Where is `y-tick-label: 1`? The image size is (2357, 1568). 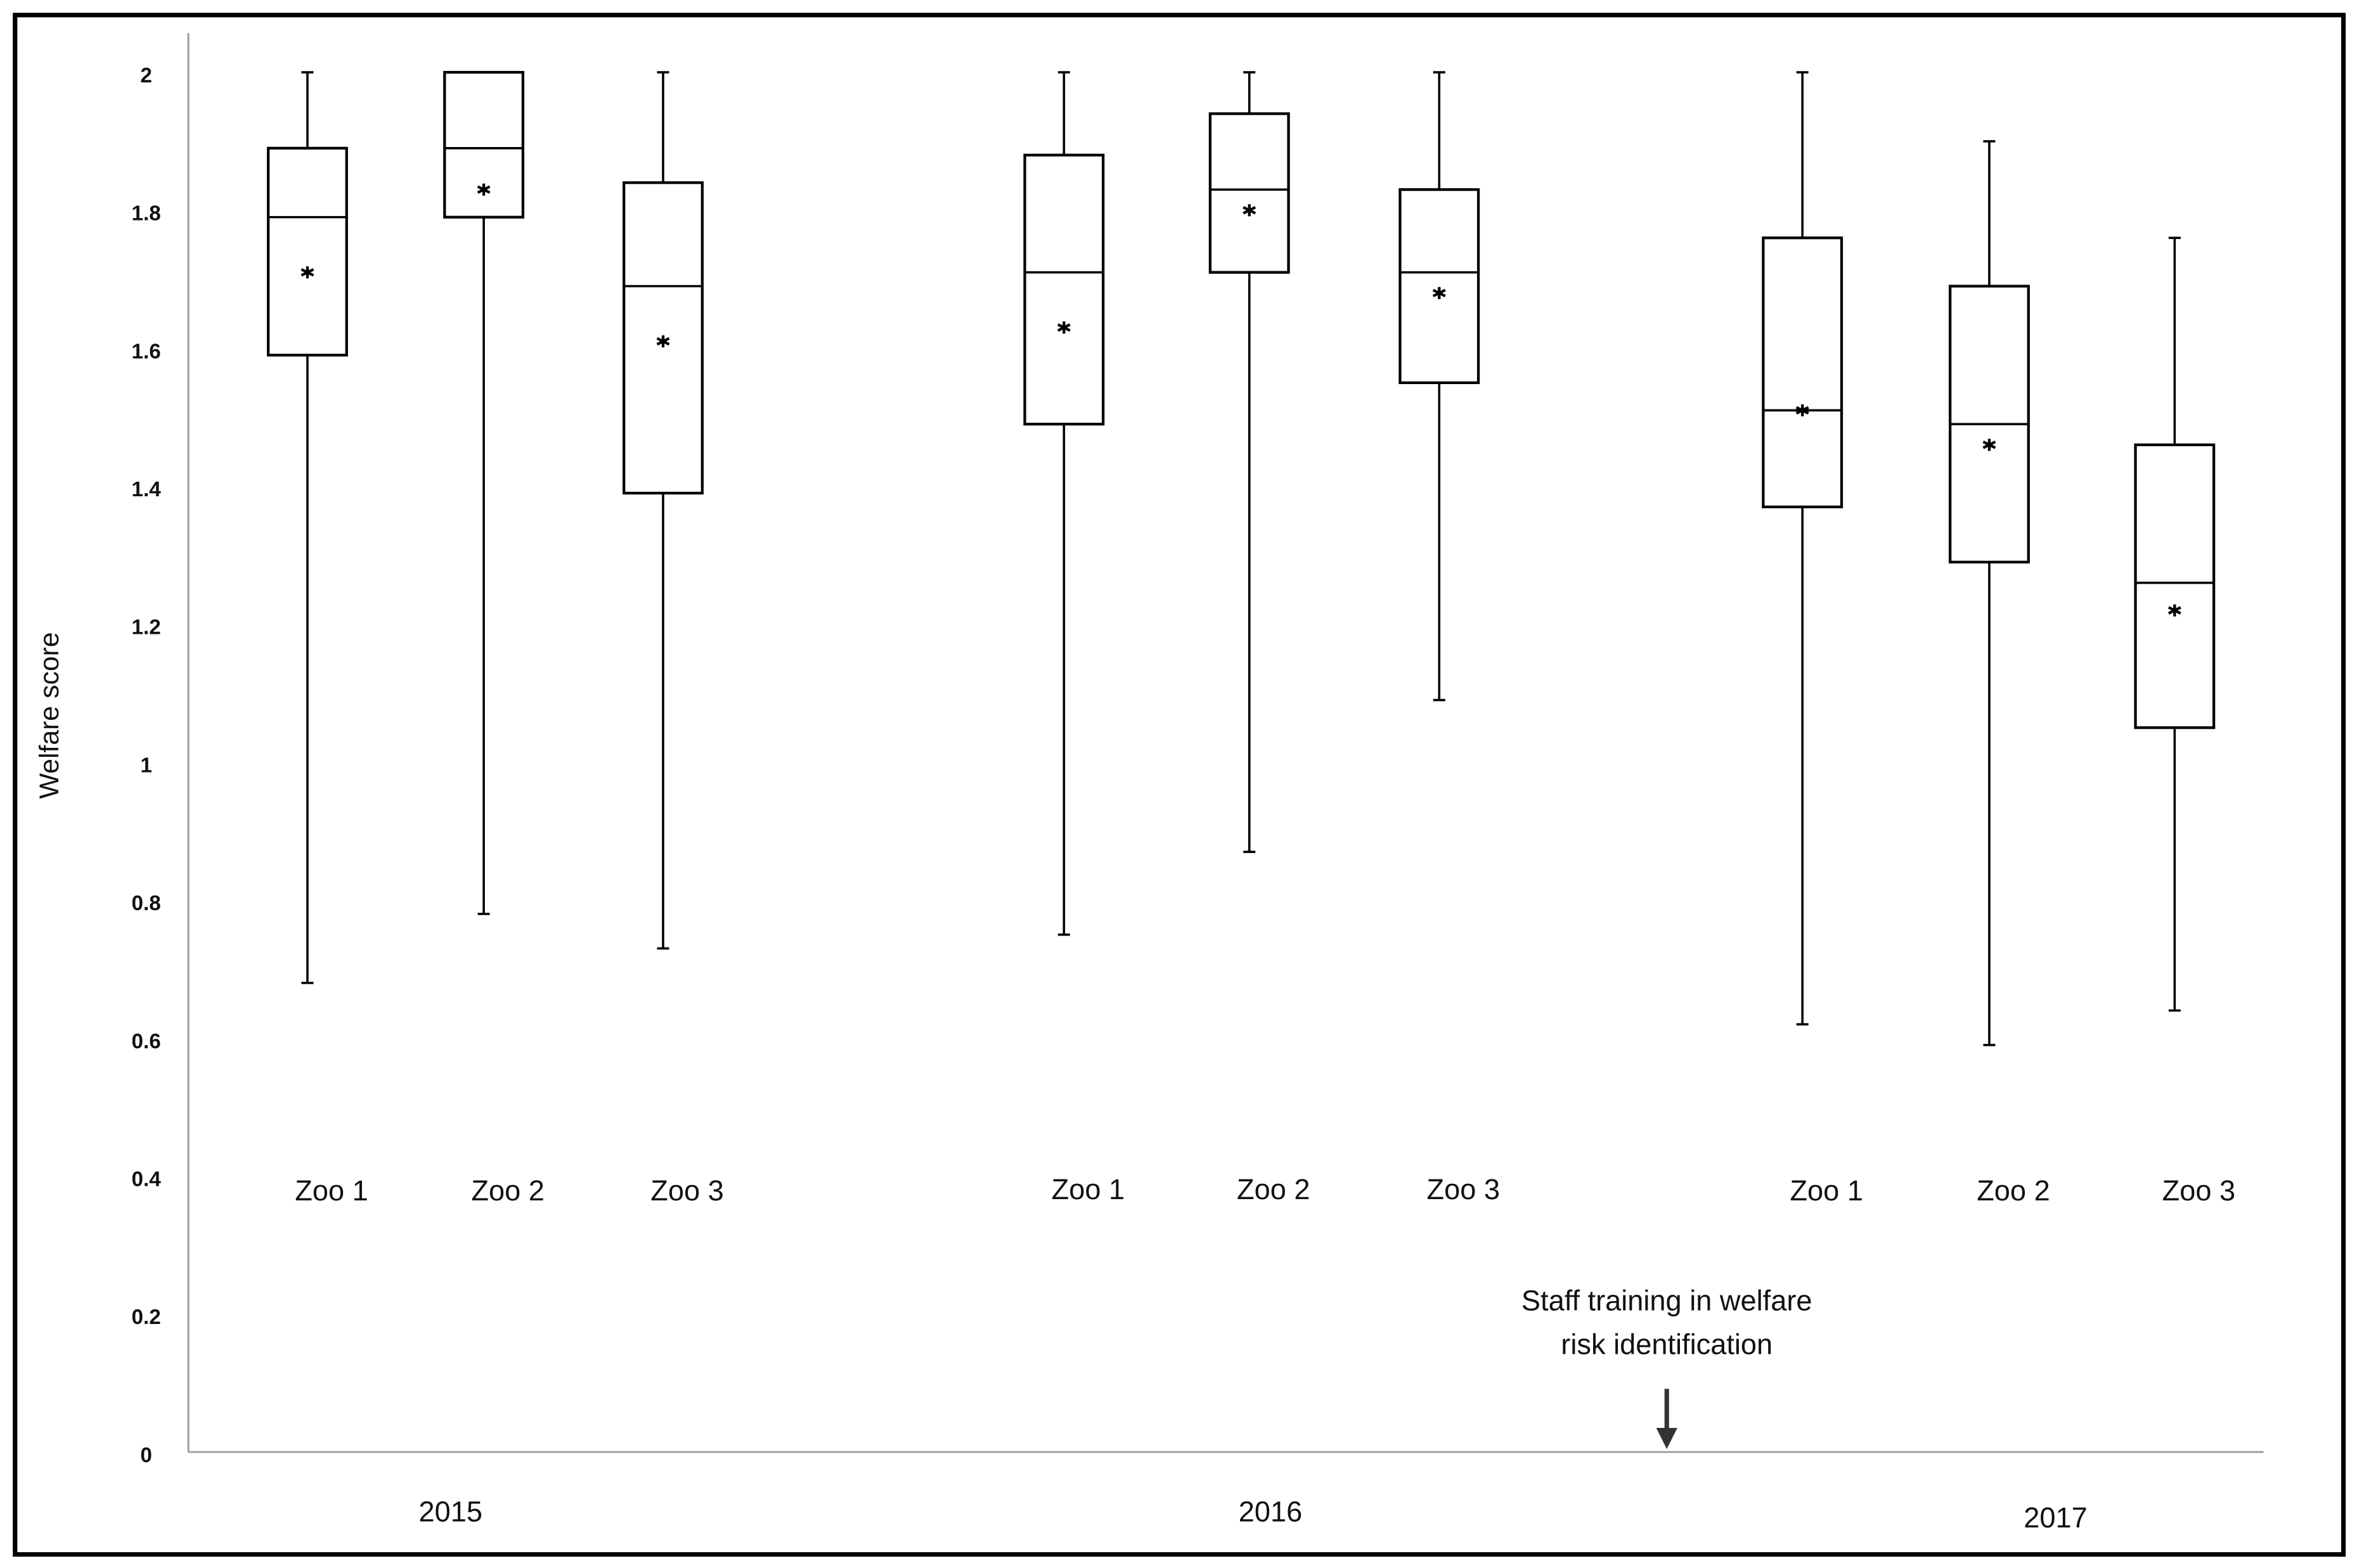 y-tick-label: 1 is located at coordinates (146, 765).